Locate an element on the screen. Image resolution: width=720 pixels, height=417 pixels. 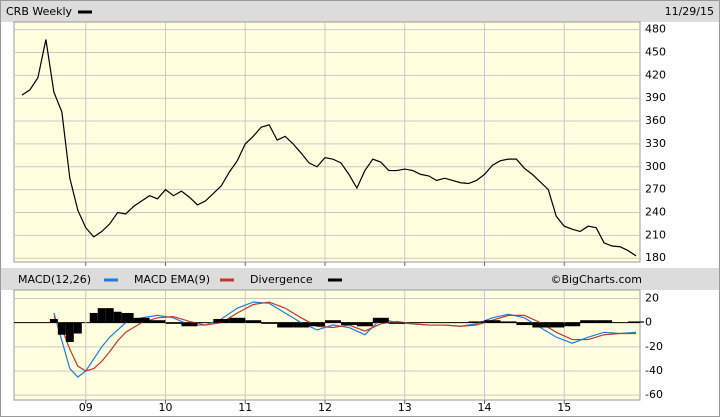
x-tick-label: 11 is located at coordinates (245, 407).